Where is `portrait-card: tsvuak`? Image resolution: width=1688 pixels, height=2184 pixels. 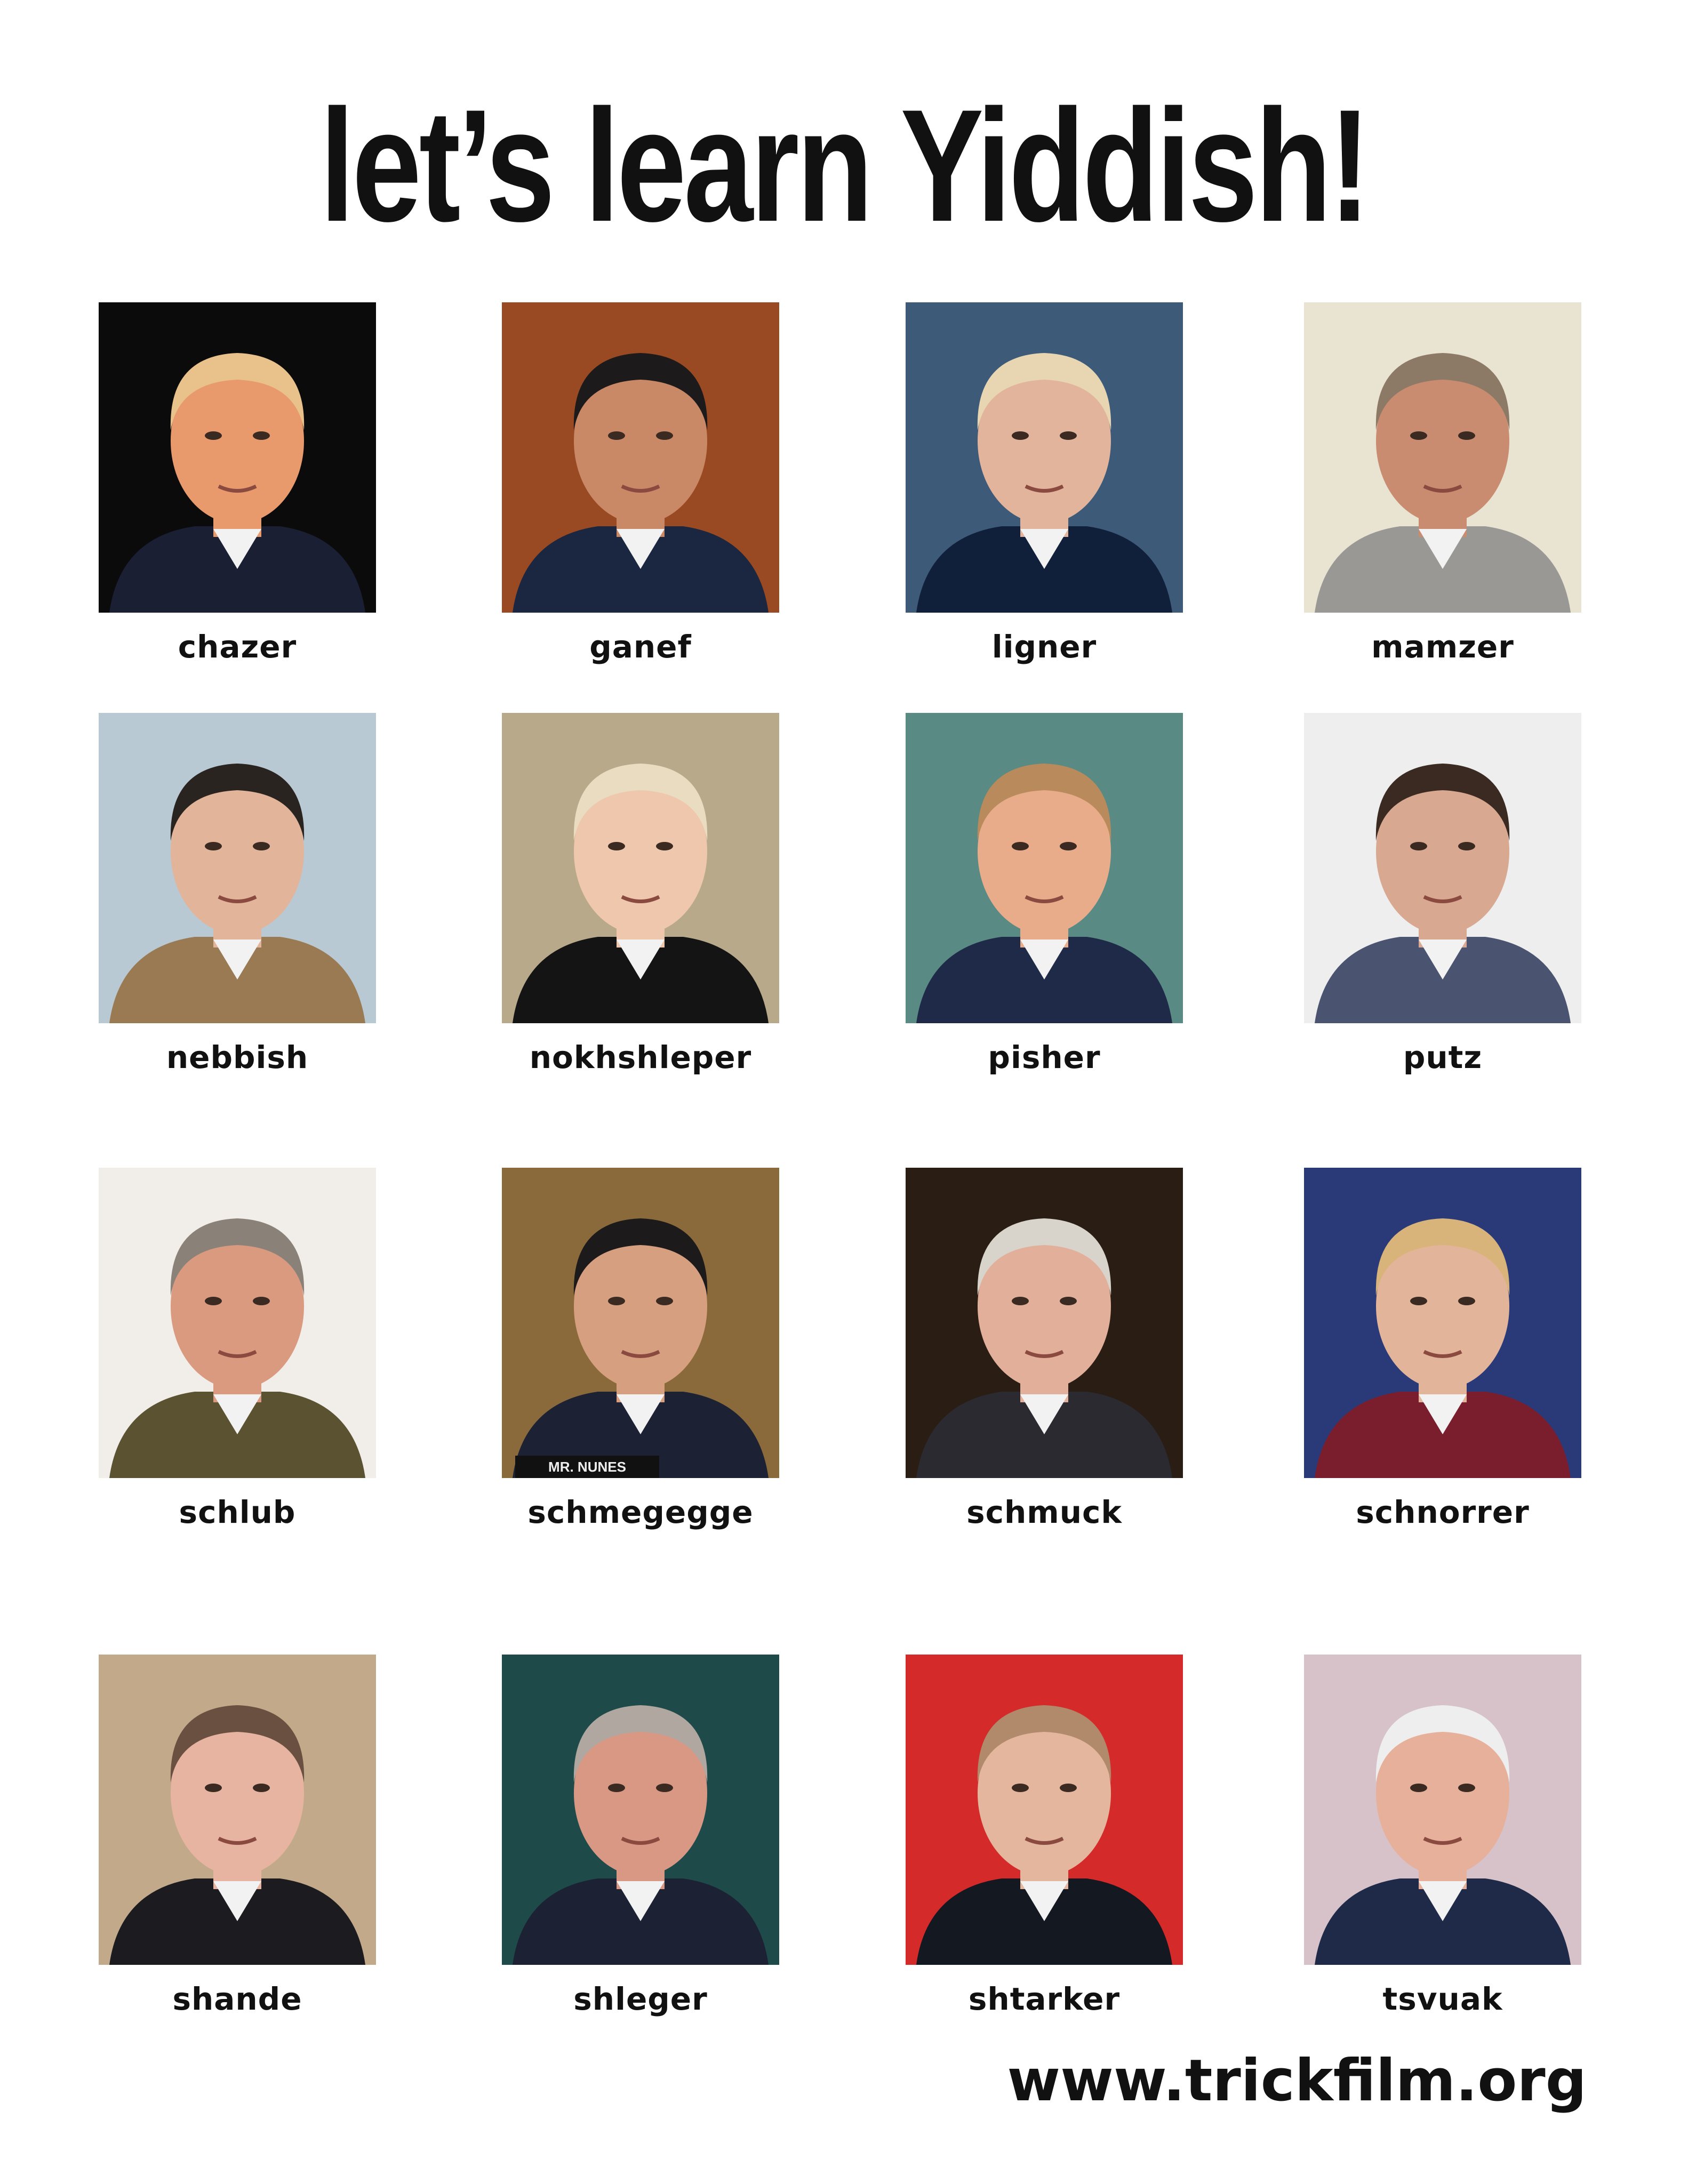
portrait-card: tsvuak is located at coordinates (1442, 1836).